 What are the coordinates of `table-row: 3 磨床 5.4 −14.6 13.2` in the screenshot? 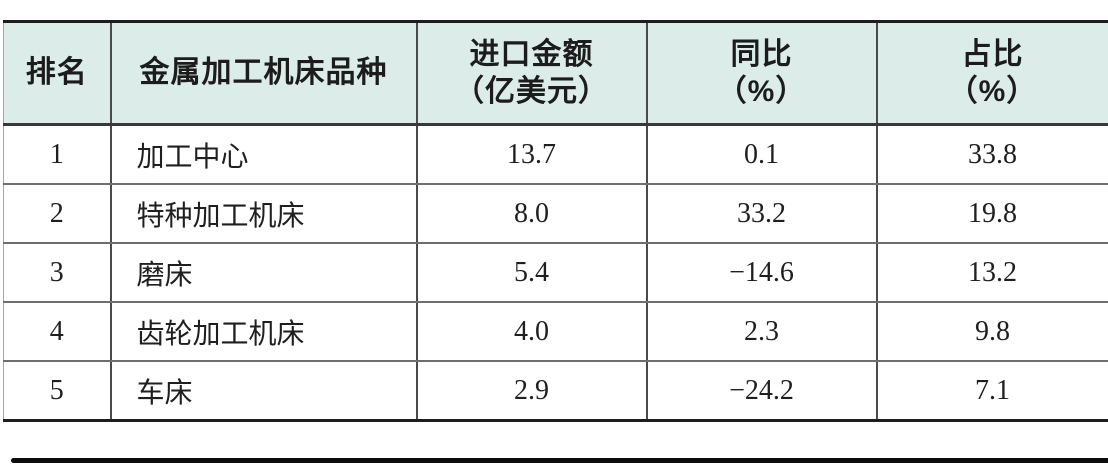 It's located at (555, 273).